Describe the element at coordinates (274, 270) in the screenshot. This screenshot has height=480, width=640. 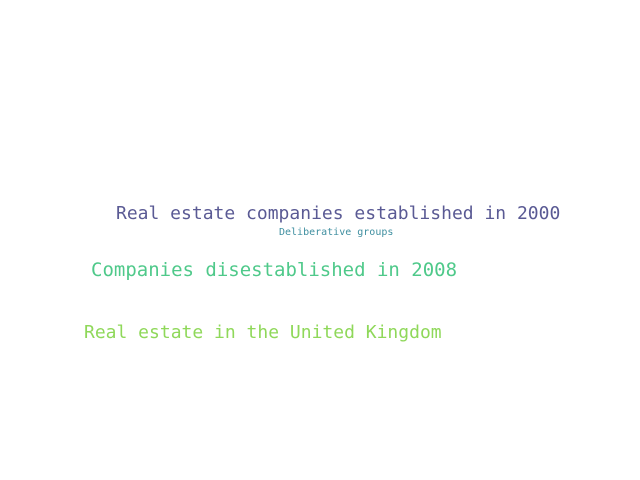
I see `word-companies-disestablished-2008: Companies disestablished in 2008` at that location.